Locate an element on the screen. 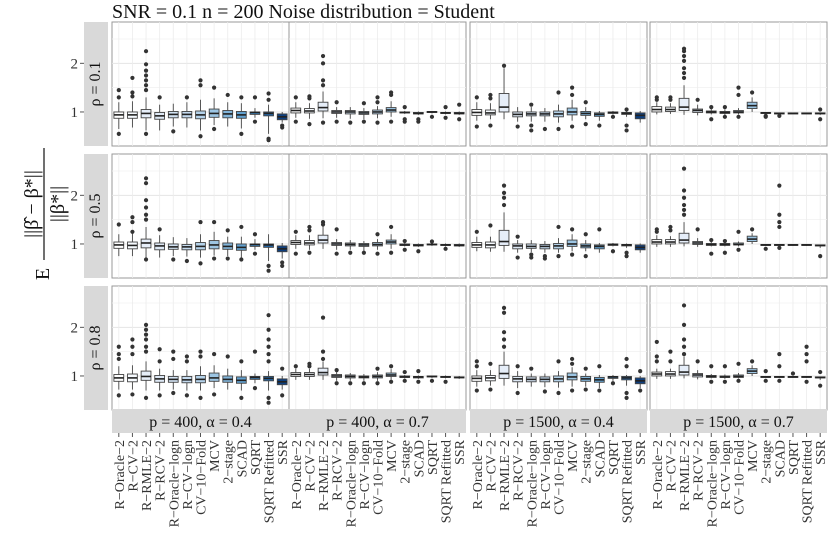  x-category-label: R−Oracle−2 is located at coordinates (297, 474).